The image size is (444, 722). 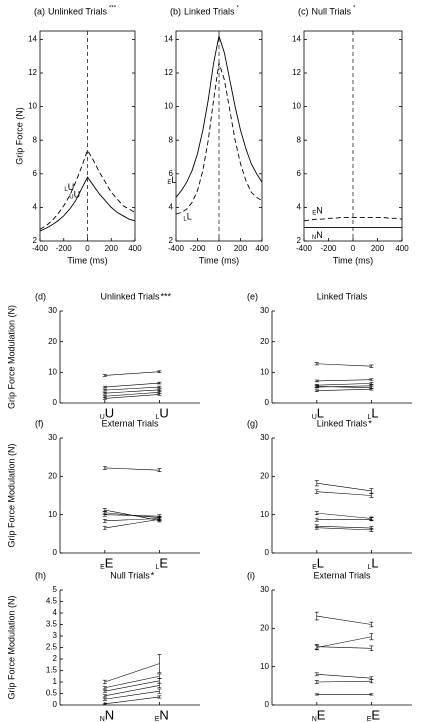 What do you see at coordinates (55, 658) in the screenshot?
I see `y-tick-label: 2` at bounding box center [55, 658].